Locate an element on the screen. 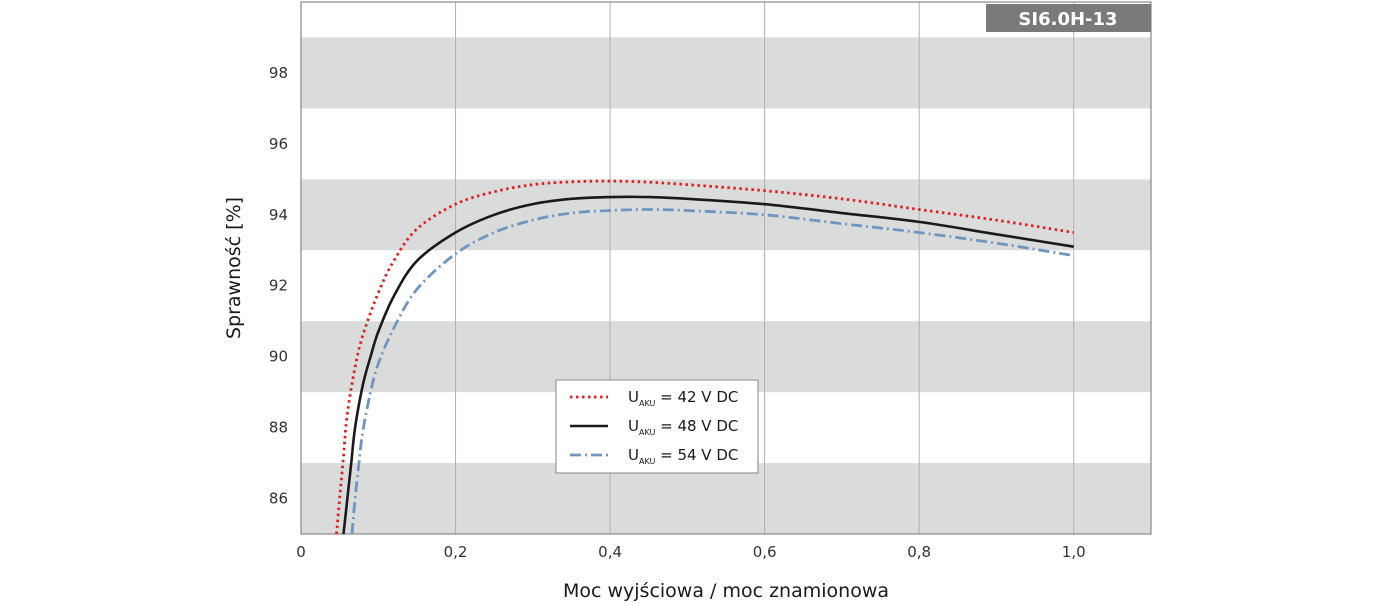 The height and width of the screenshot is (606, 1377). y-axis-title: Sprawność [%] is located at coordinates (234, 268).